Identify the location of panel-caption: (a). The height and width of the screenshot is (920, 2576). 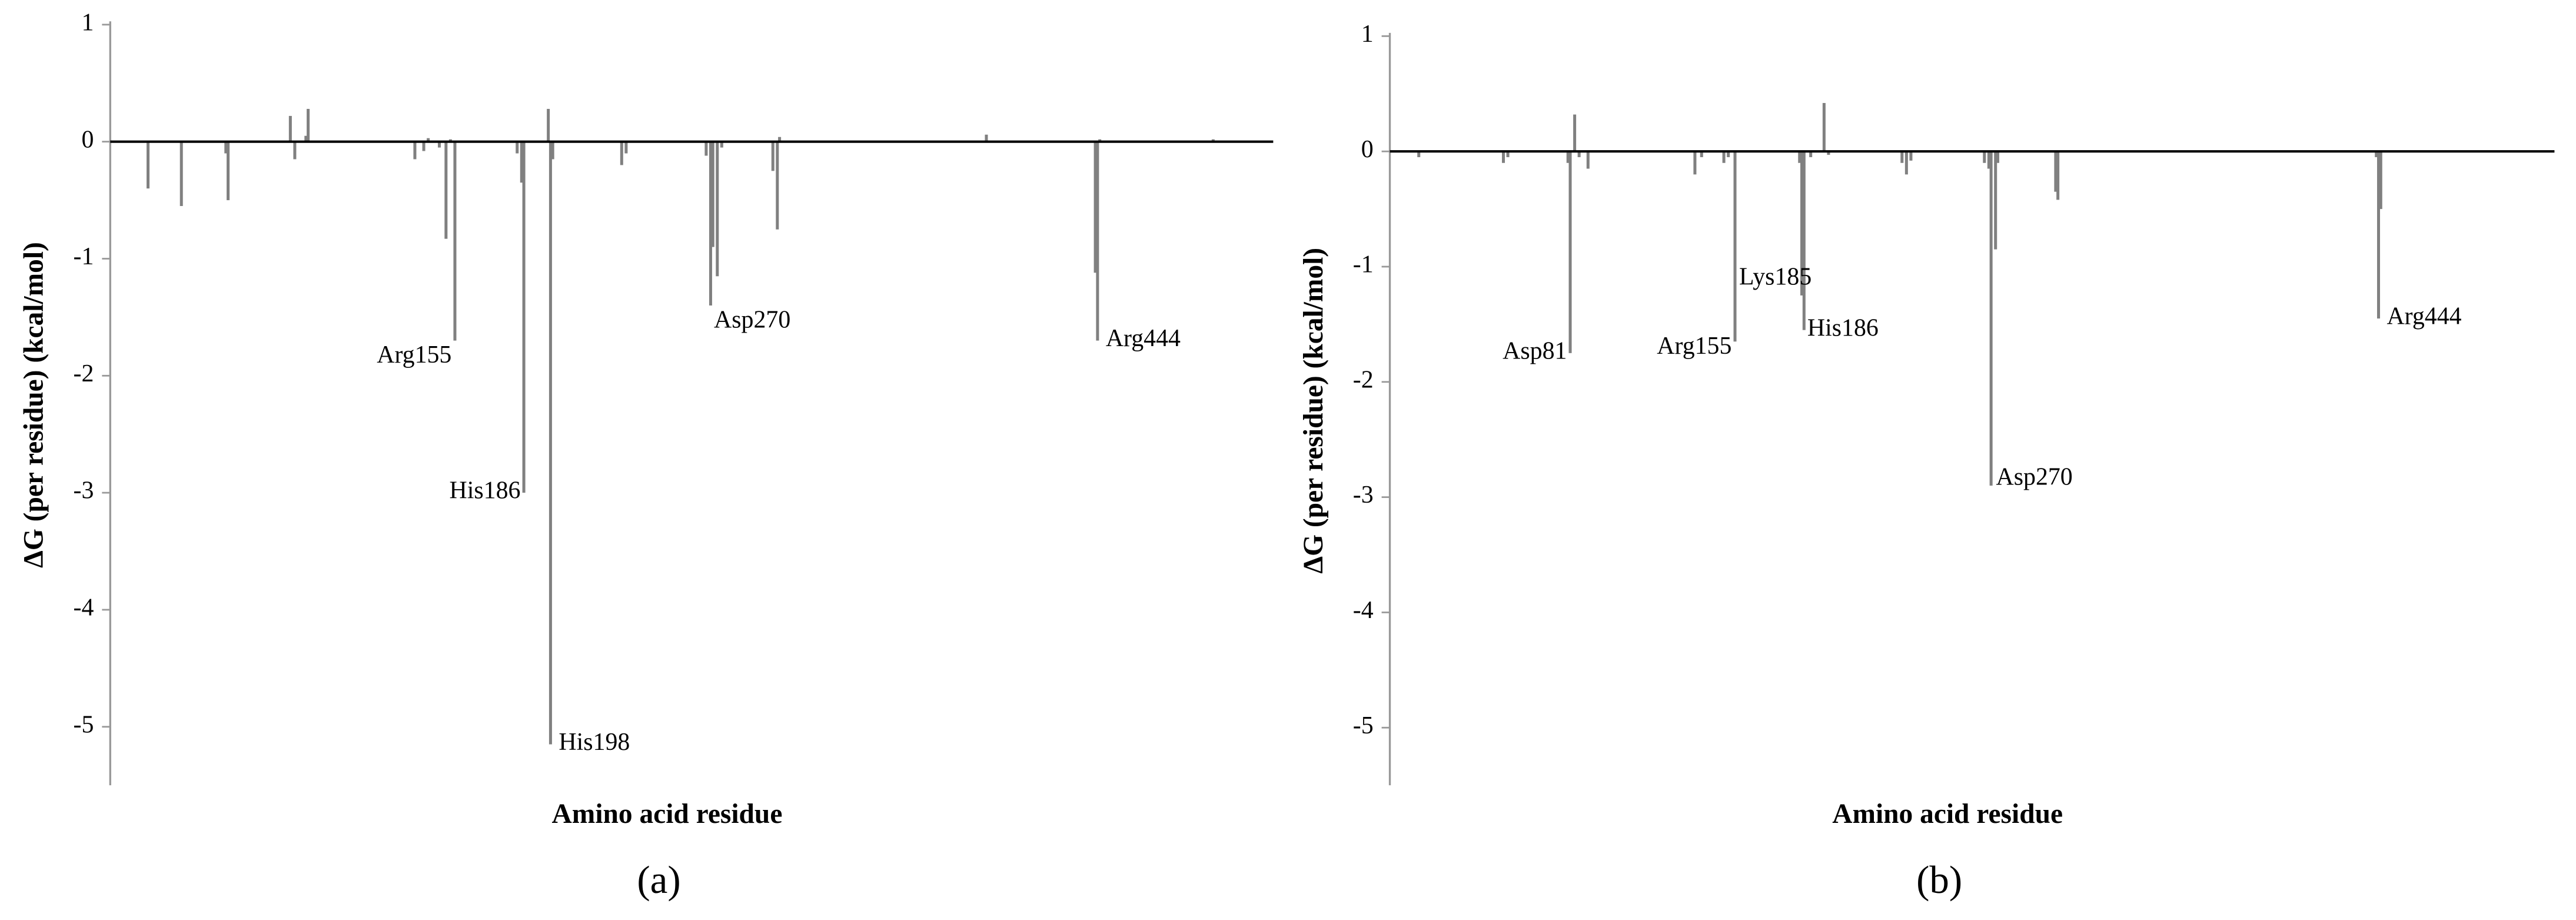
(658, 880).